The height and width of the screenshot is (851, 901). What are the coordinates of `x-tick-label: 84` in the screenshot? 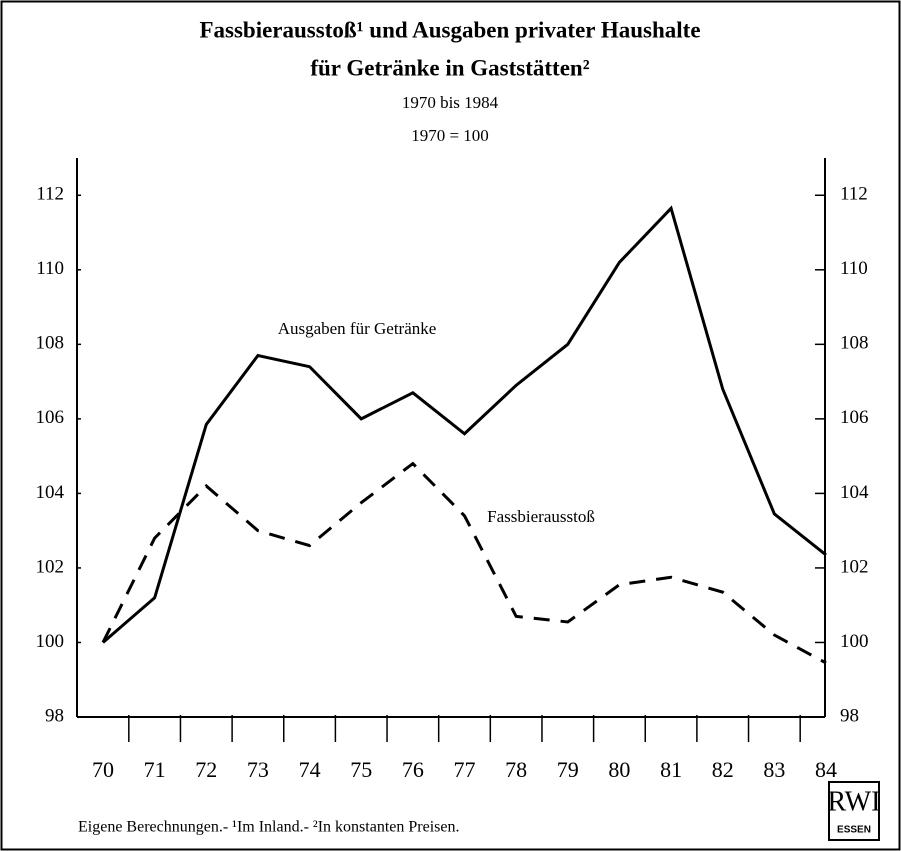 It's located at (826, 769).